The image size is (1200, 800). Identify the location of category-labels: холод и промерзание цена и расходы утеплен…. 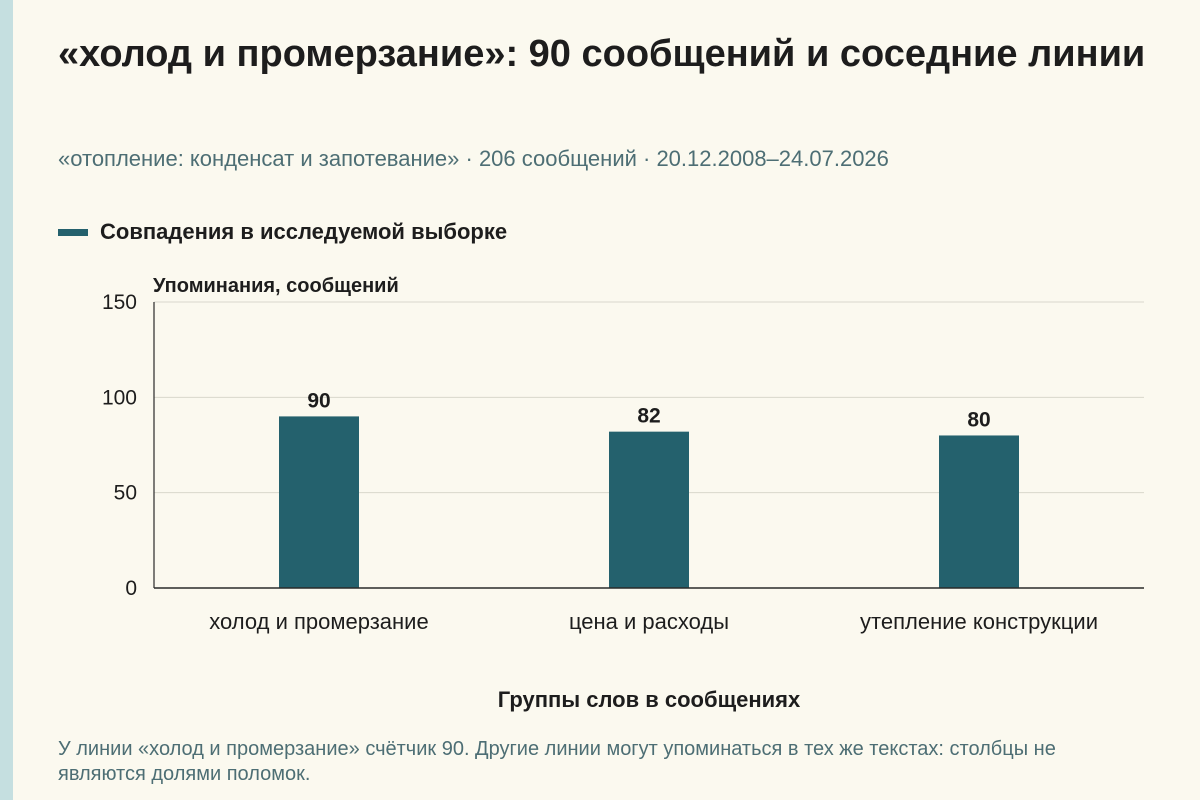
(653, 621).